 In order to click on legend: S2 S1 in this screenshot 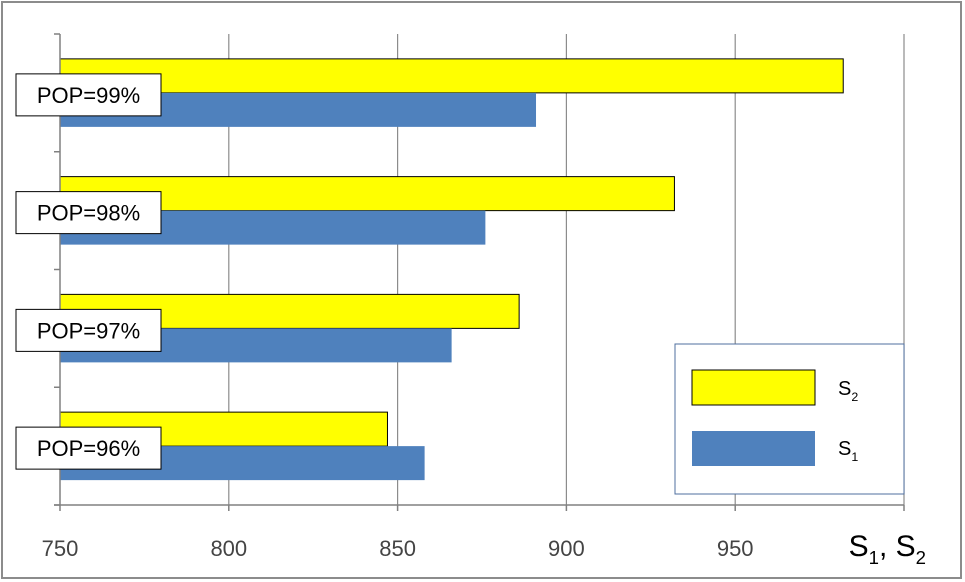, I will do `click(789, 419)`.